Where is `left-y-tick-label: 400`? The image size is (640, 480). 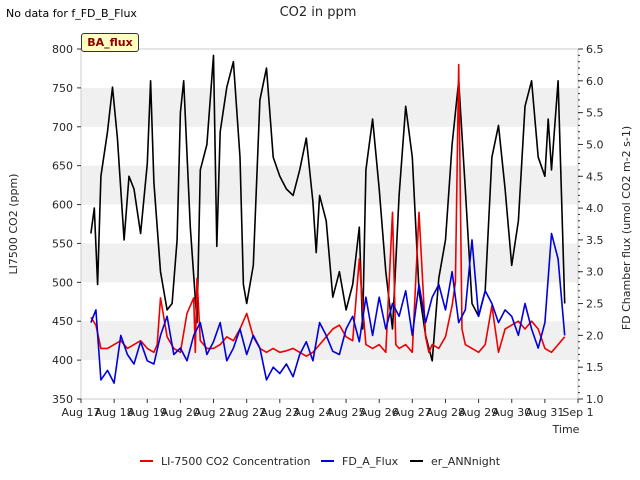
left-y-tick-label: 400 is located at coordinates (62, 360).